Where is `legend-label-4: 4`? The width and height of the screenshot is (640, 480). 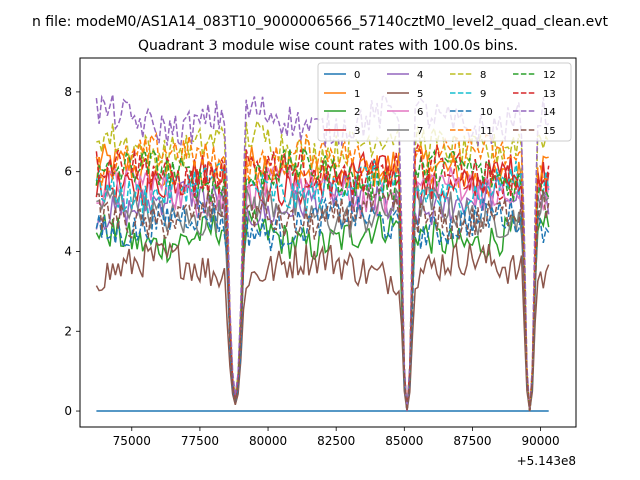
legend-label-4: 4 is located at coordinates (420, 75).